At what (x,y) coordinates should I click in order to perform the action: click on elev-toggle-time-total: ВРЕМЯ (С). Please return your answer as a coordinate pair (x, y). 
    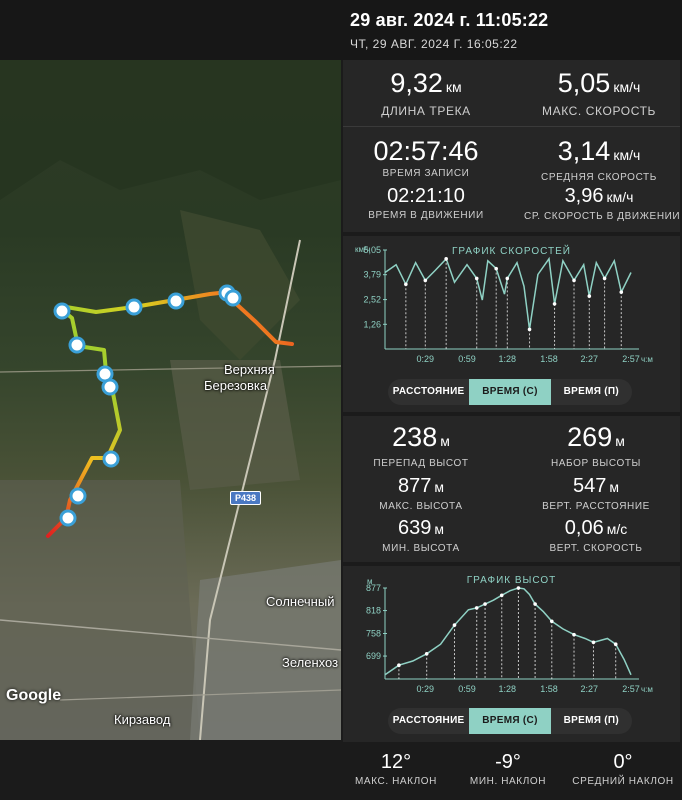
    Looking at the image, I should click on (510, 721).